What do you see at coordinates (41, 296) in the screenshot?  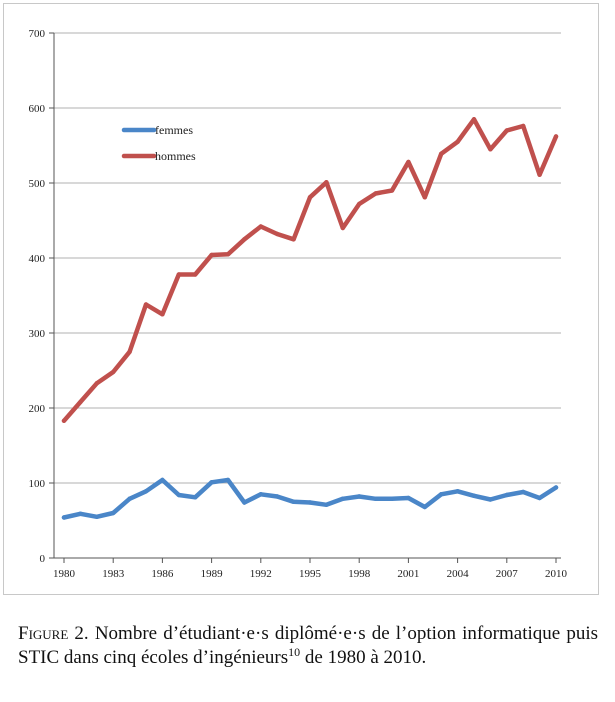 I see `y-axis-ticks: 0 100 200 300 400 500 600 700` at bounding box center [41, 296].